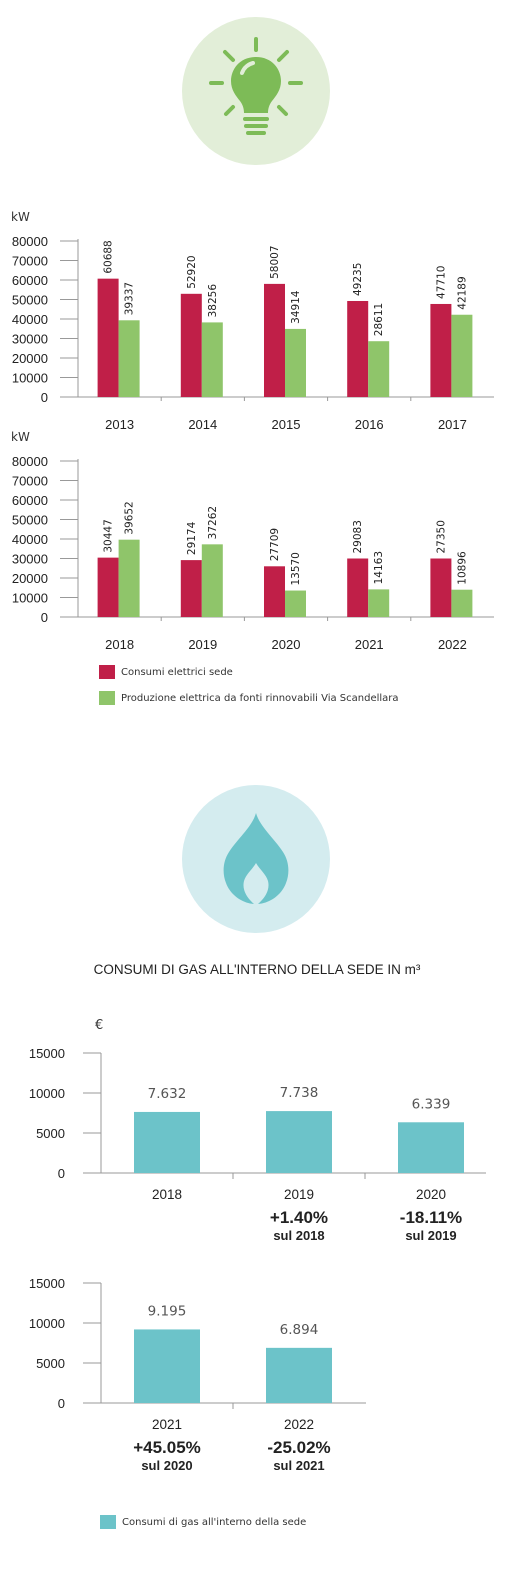 Image resolution: width=514 pixels, height=1587 pixels. What do you see at coordinates (109, 535) in the screenshot?
I see `data-label: 30447` at bounding box center [109, 535].